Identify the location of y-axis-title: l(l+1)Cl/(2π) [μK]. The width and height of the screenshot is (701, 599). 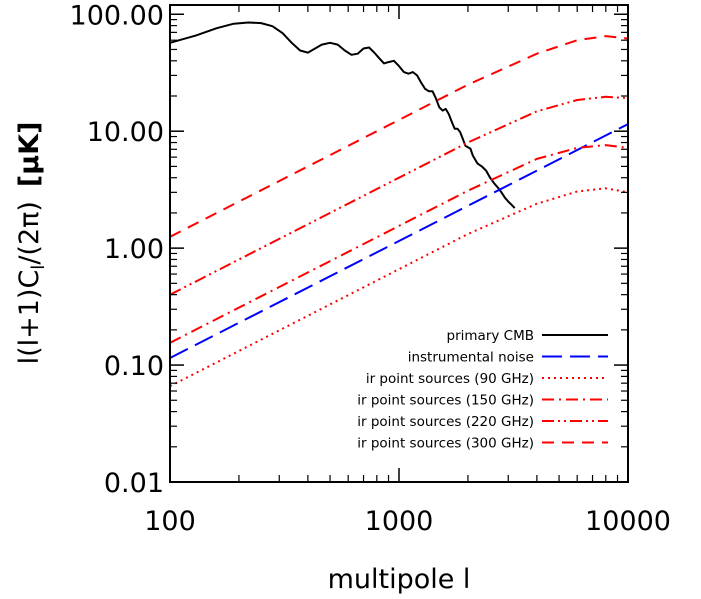
(31, 243).